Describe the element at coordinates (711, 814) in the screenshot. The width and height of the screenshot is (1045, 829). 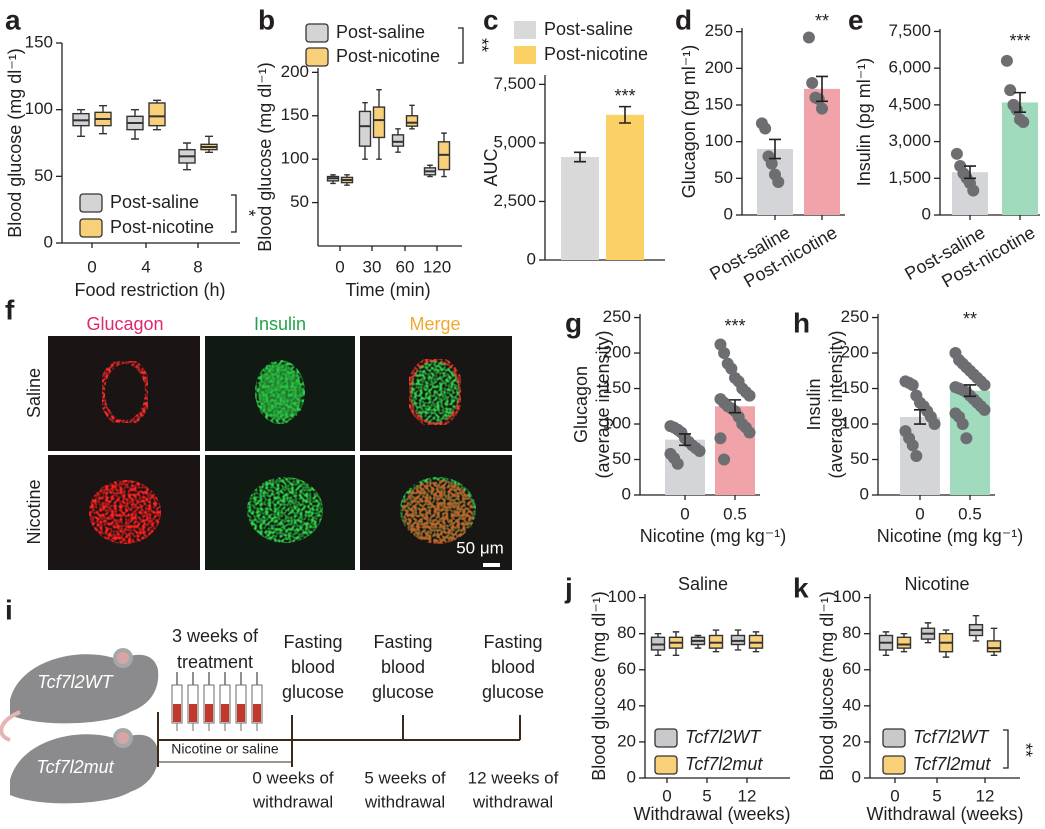
I see `x-axis-label: Withdrawal (weeks)` at that location.